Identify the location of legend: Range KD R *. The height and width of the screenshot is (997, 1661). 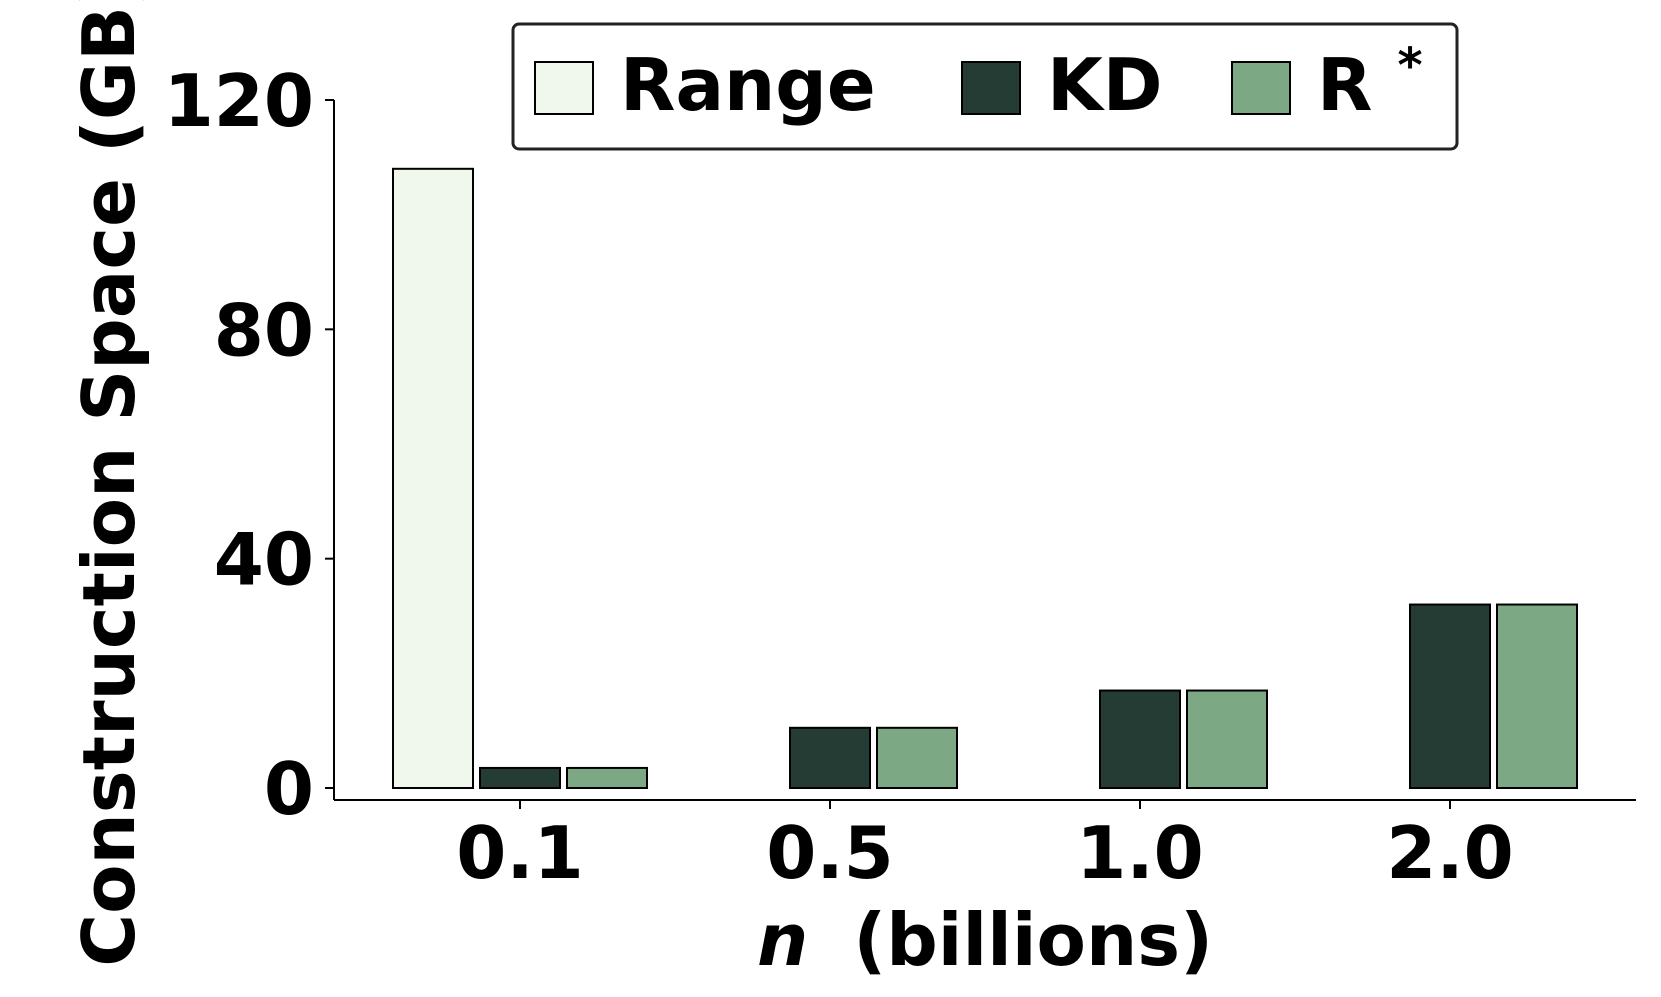
(985, 86).